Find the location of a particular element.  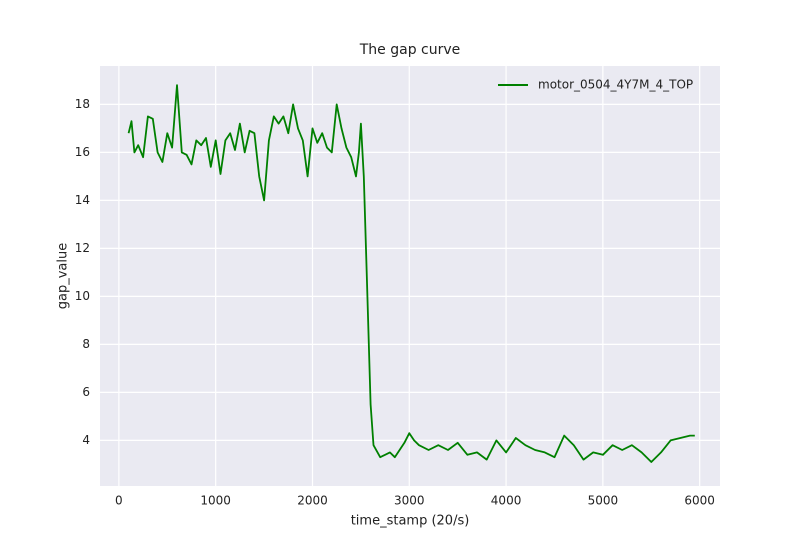

y-tick-label: 4 is located at coordinates (86, 440).